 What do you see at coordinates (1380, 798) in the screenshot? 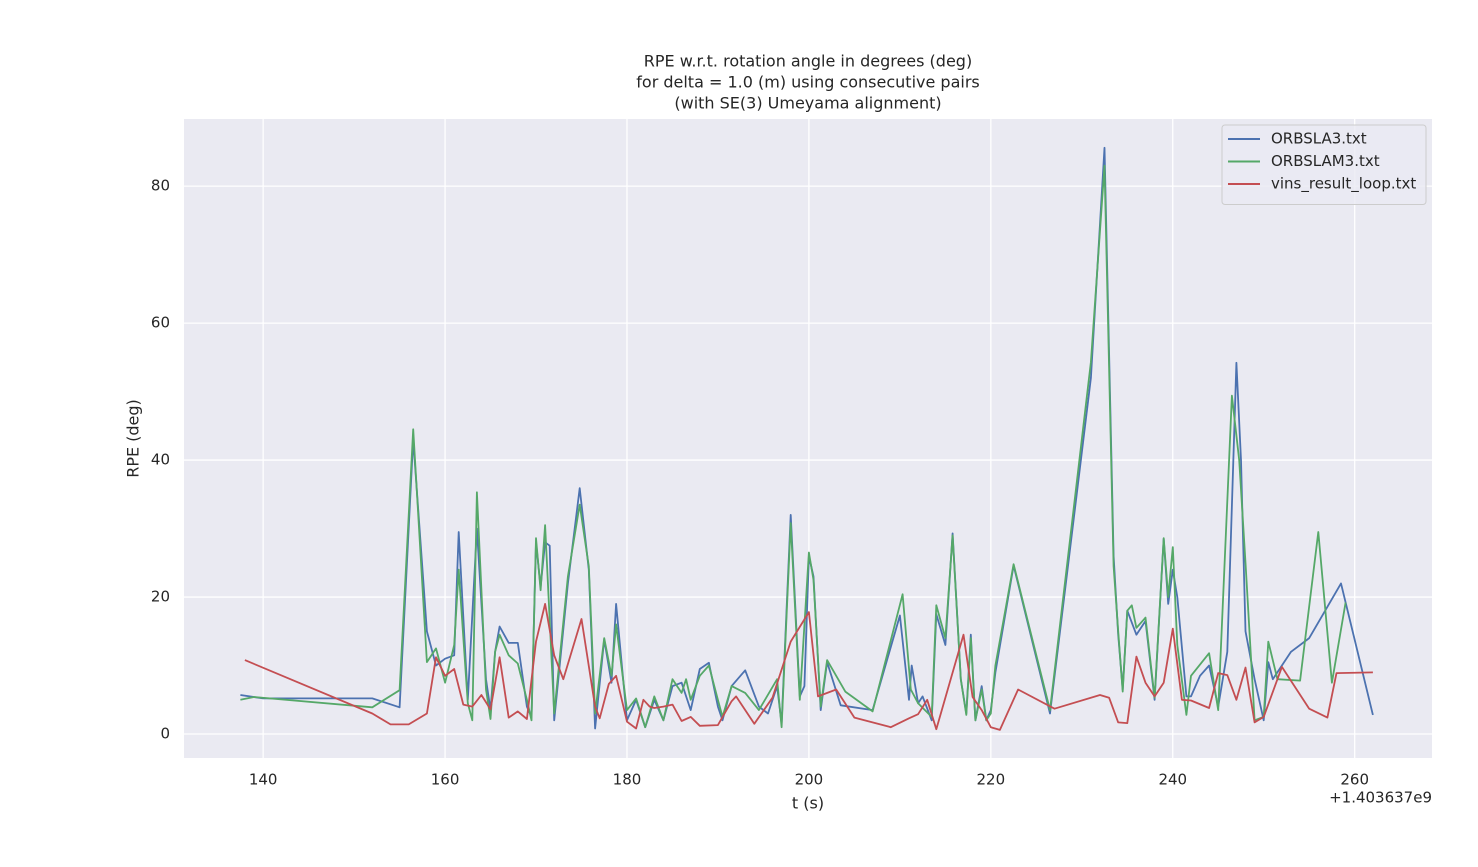
I see `x-offset-label: +1.403637e9` at bounding box center [1380, 798].